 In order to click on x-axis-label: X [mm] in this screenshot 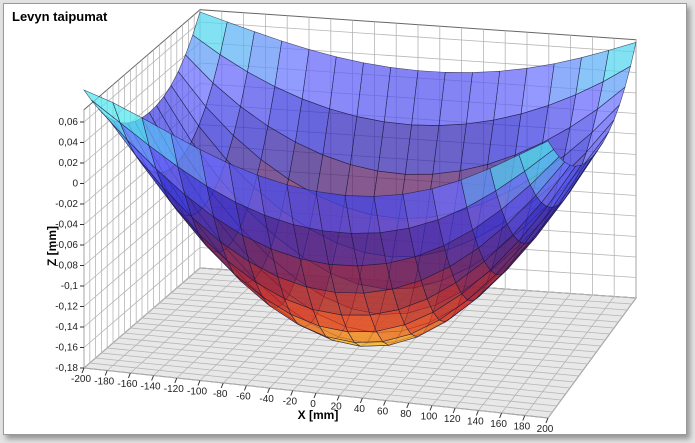, I will do `click(318, 415)`.